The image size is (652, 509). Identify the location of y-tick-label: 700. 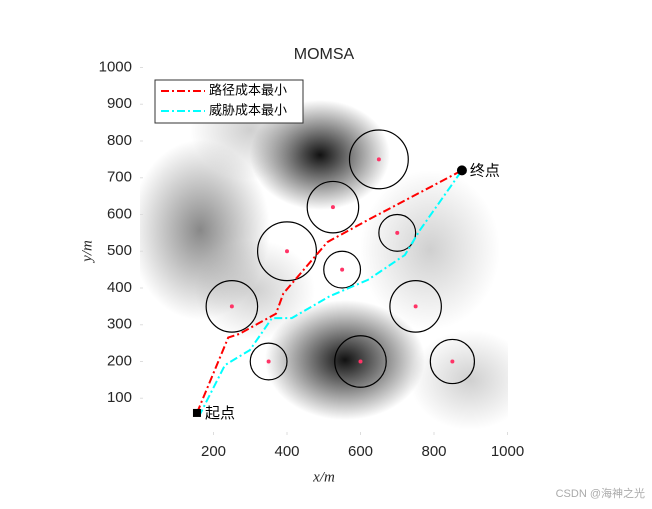
(119, 177).